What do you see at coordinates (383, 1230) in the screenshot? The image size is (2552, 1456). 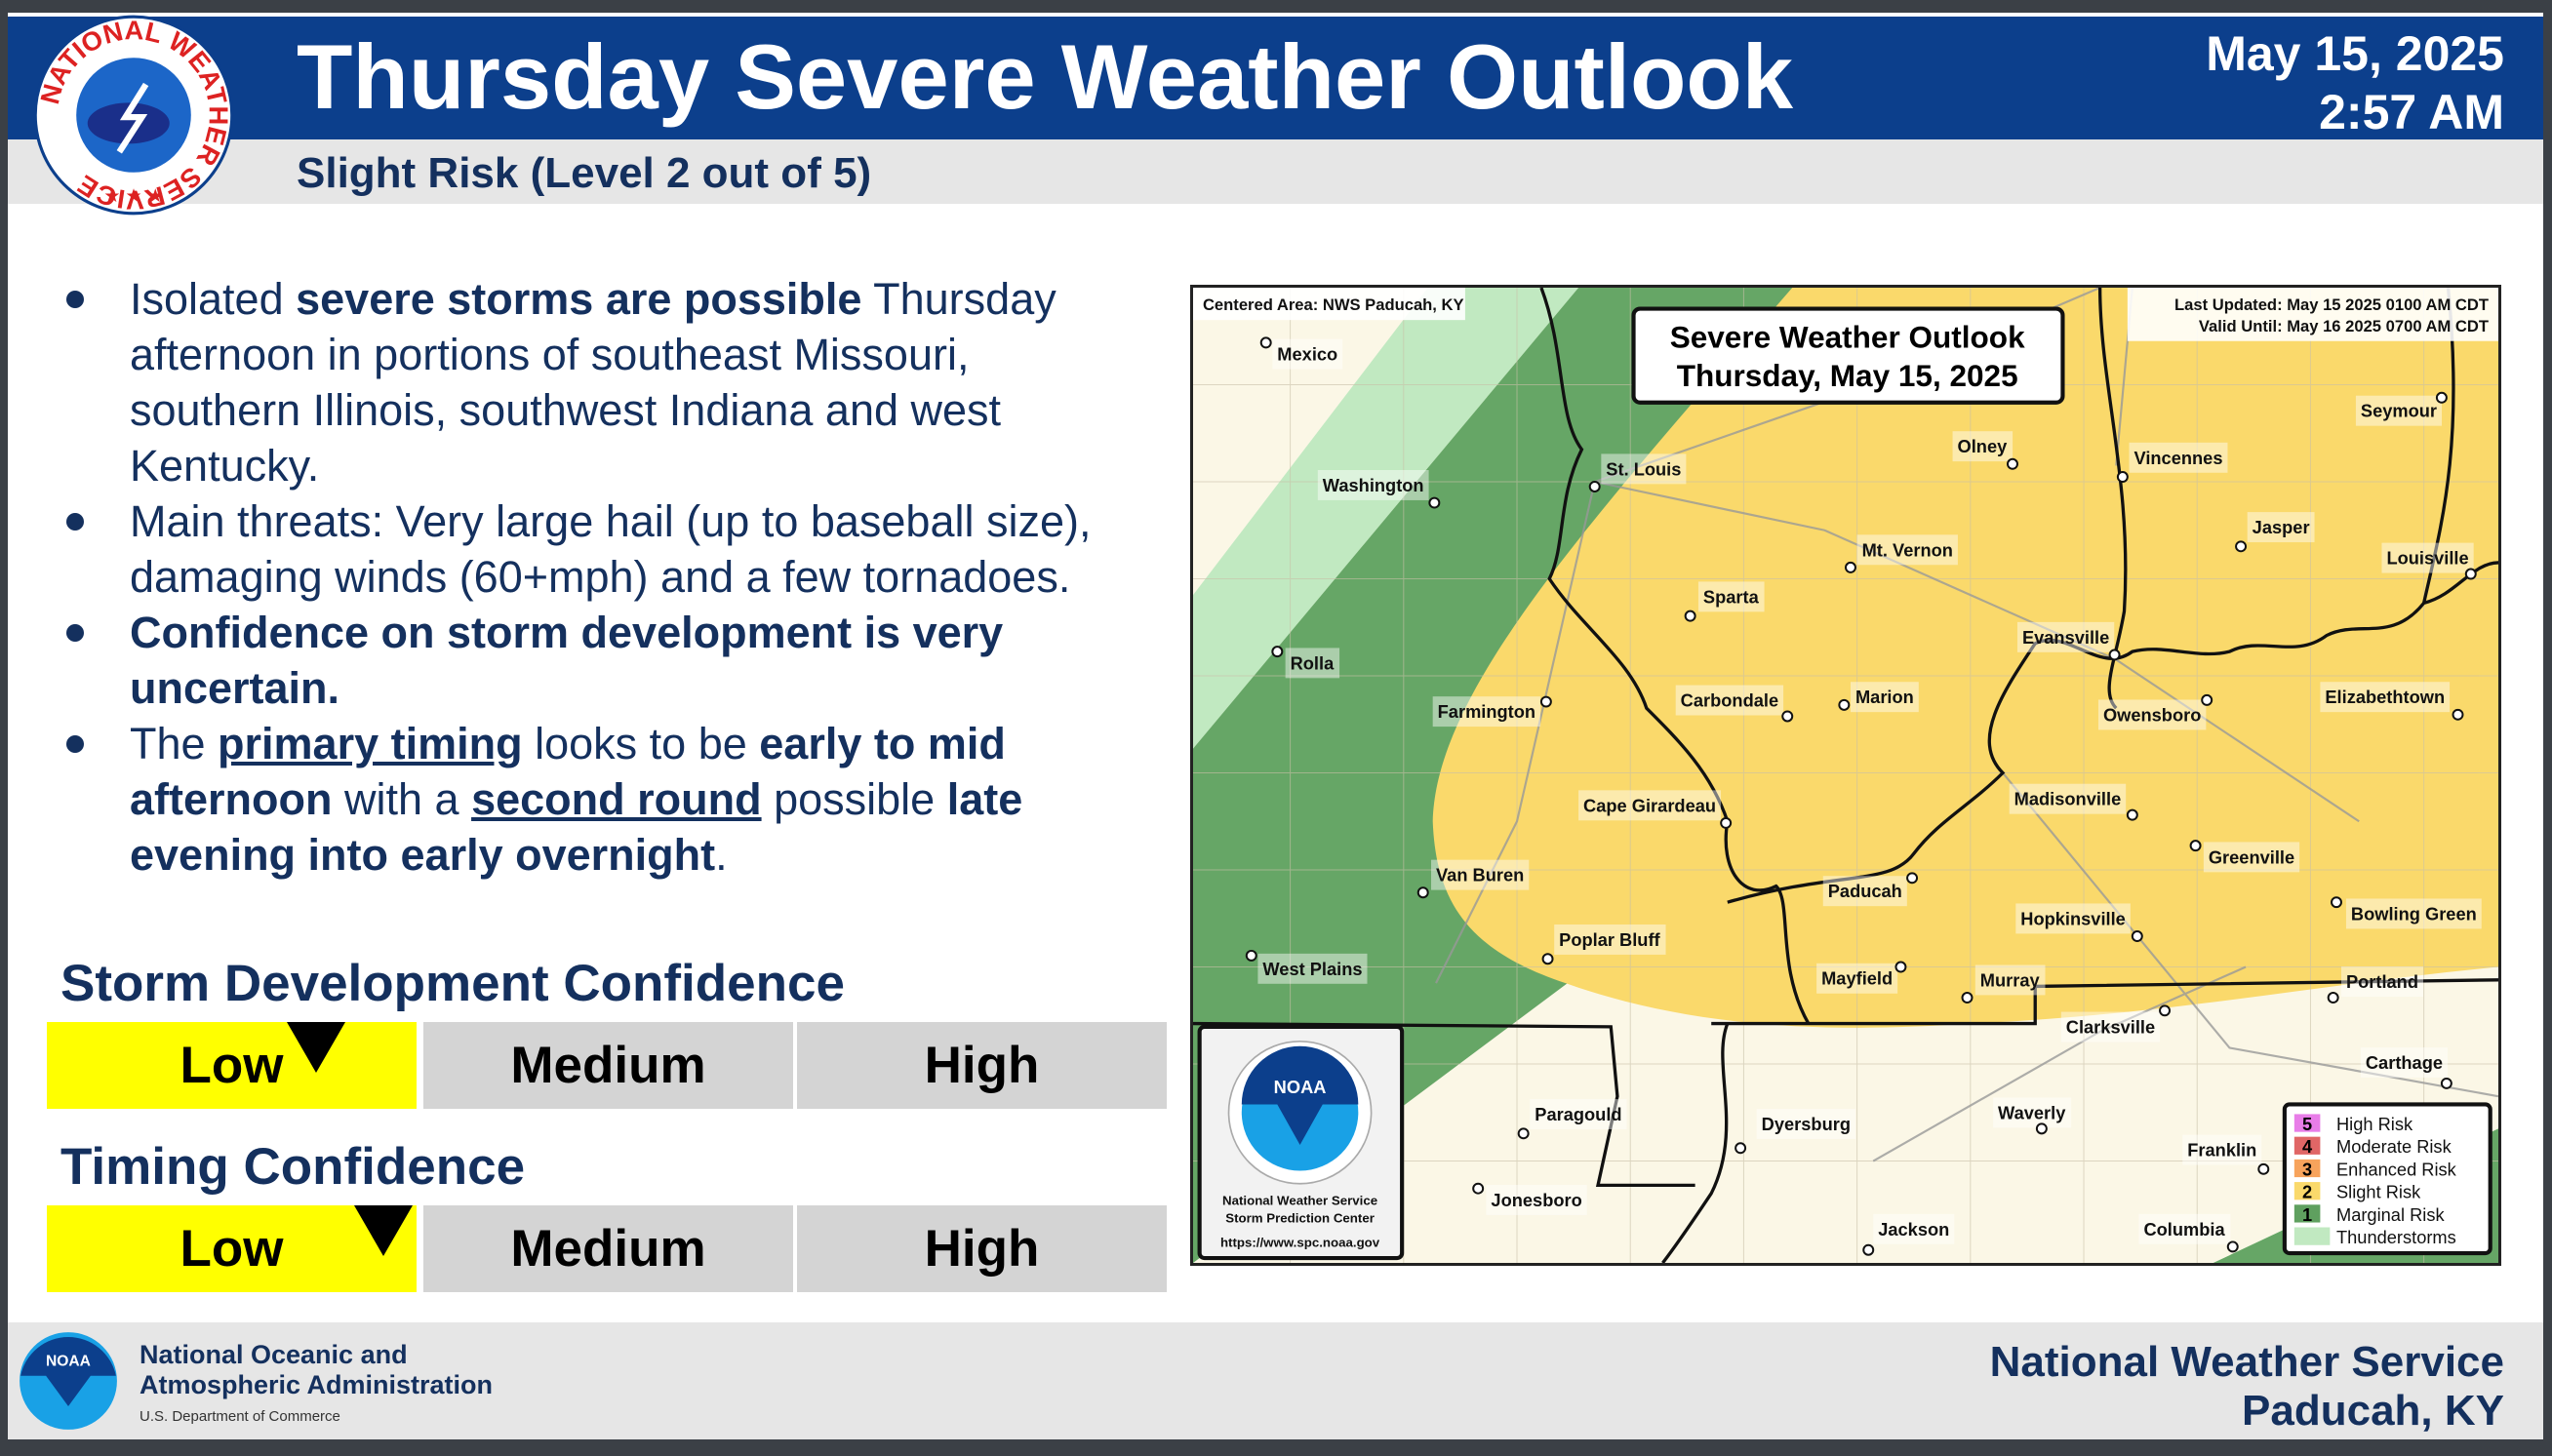 I see `confidence-marker-icon` at bounding box center [383, 1230].